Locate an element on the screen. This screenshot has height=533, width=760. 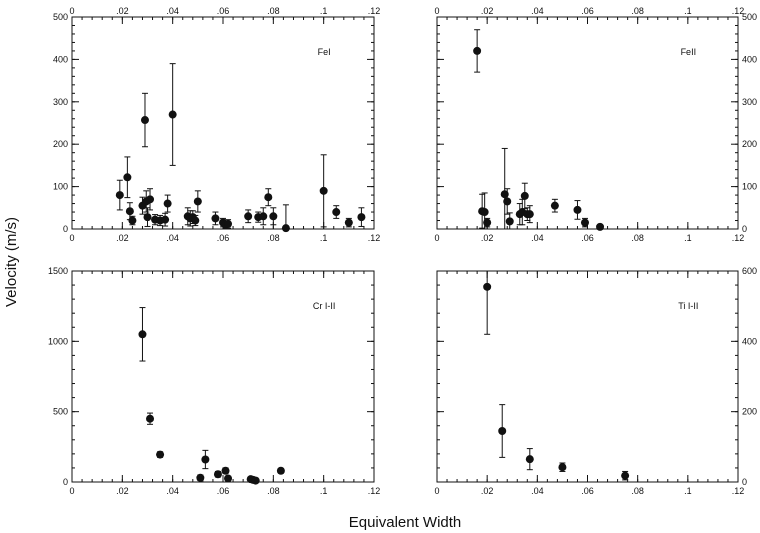
panel-title: Ti I-II is located at coordinates (688, 306).